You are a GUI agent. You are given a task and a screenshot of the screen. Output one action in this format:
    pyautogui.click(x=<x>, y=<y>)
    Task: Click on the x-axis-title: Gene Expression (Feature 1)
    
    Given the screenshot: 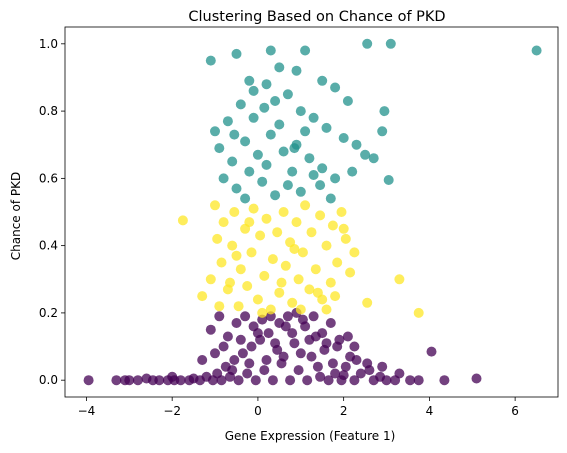 What is the action you would take?
    pyautogui.click(x=310, y=436)
    